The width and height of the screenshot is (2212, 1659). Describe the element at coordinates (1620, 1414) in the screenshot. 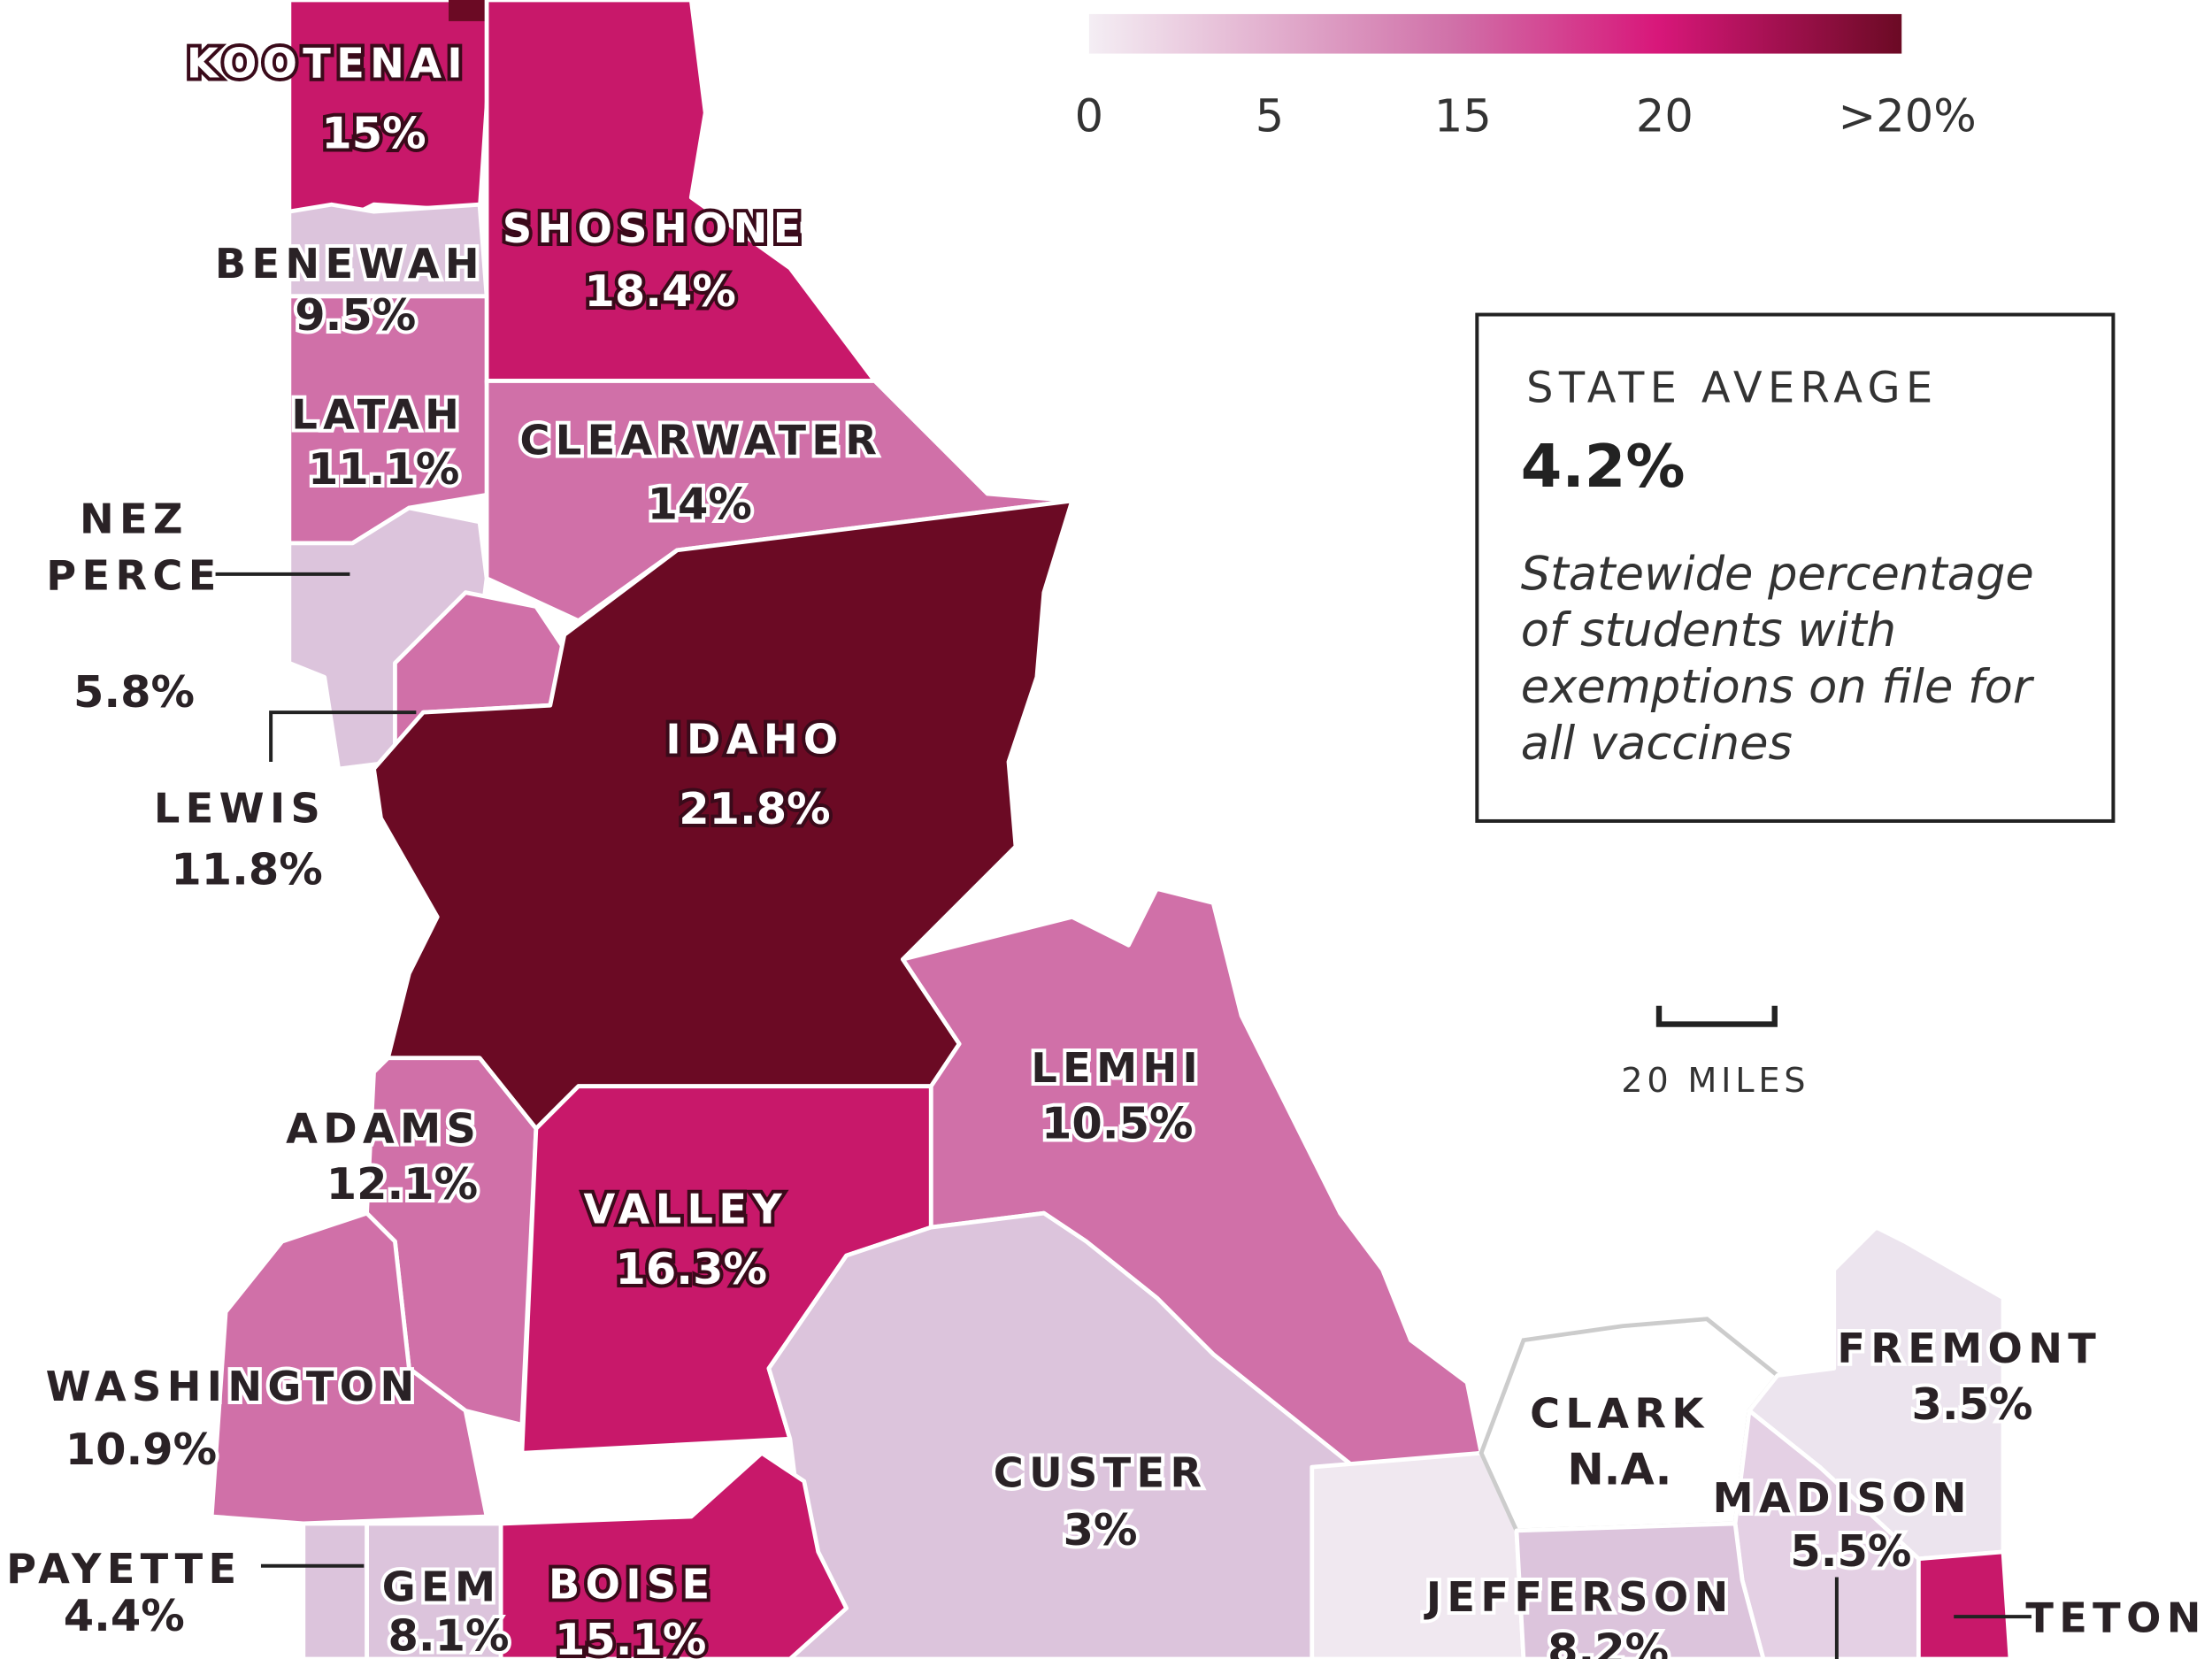

I see `county-name: CLARK` at that location.